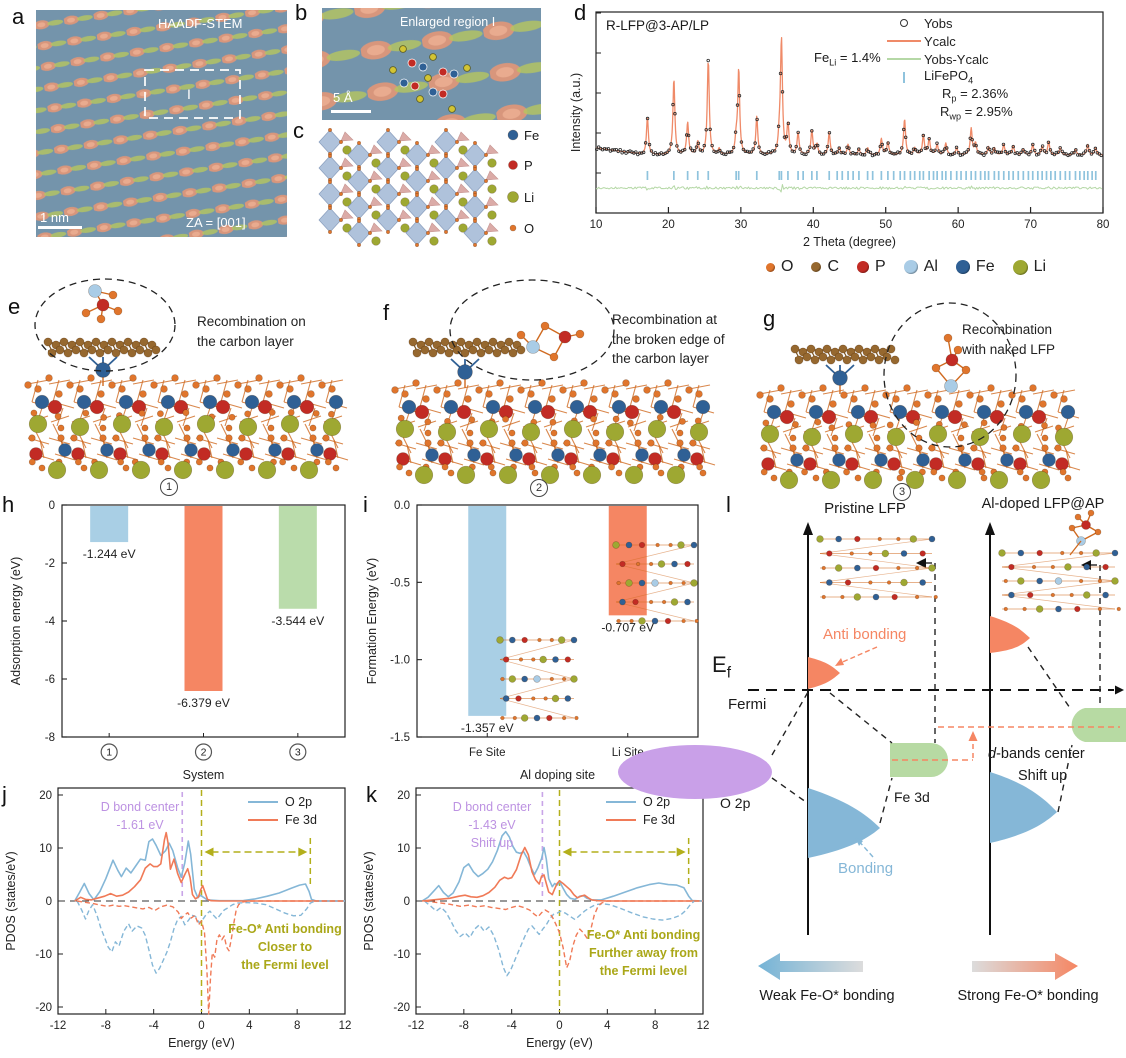 The width and height of the screenshot is (1126, 1058). Describe the element at coordinates (769, 318) in the screenshot. I see `panel-label-g: g` at that location.